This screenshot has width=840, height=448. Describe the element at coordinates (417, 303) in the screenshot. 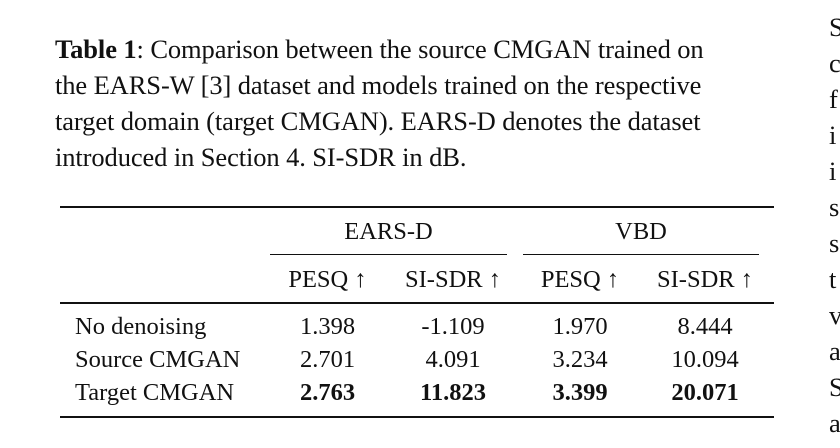

I see `table-header-rule` at that location.